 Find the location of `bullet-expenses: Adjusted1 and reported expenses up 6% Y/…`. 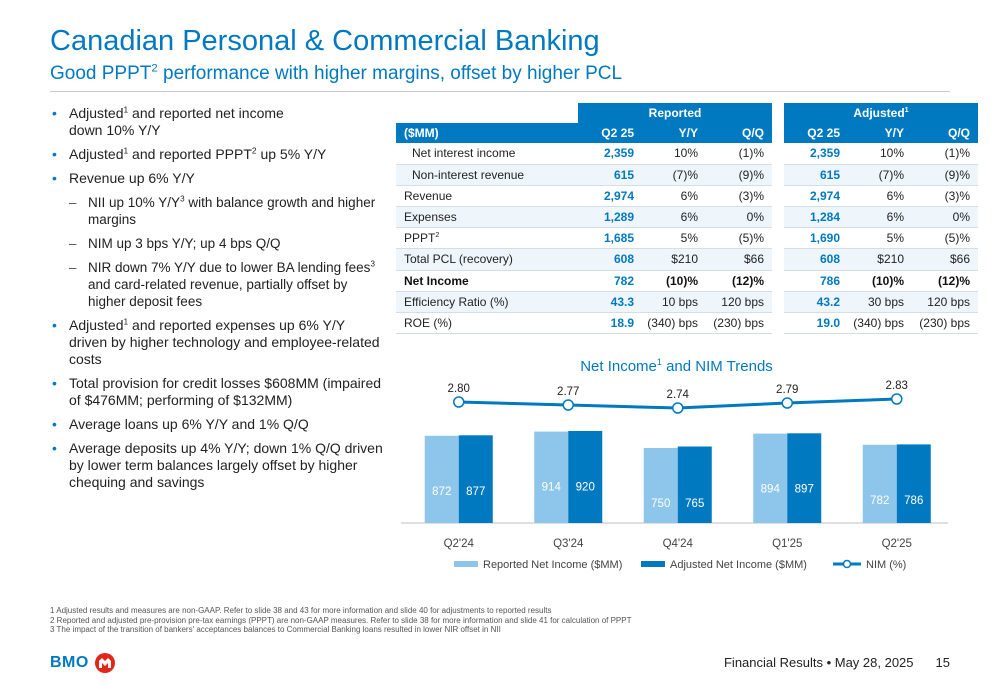

bullet-expenses: Adjusted1 and reported expenses up 6% Y/… is located at coordinates (217, 342).